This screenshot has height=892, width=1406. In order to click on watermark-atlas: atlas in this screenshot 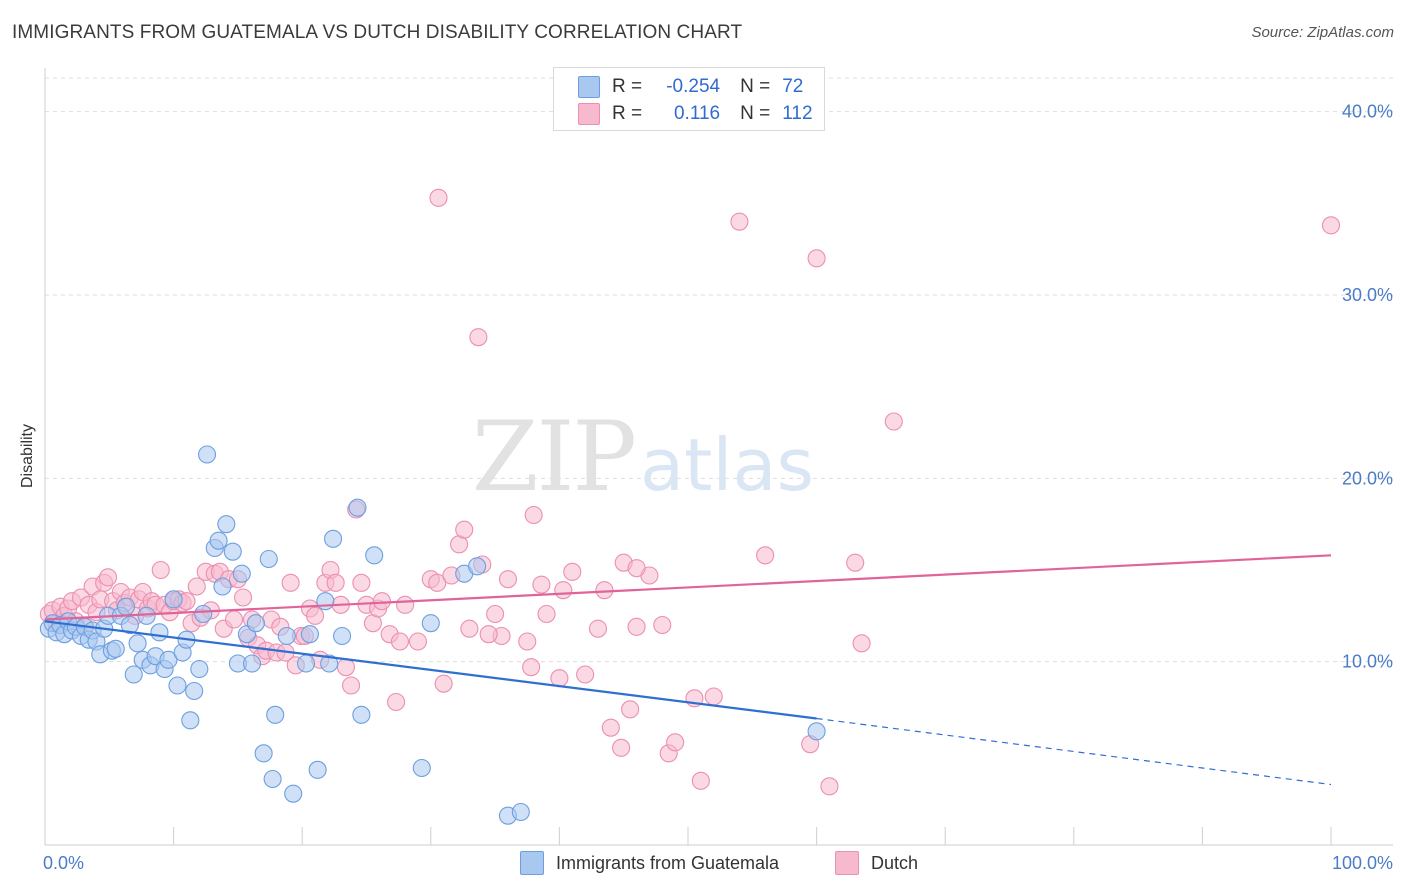, I will do `click(727, 465)`.